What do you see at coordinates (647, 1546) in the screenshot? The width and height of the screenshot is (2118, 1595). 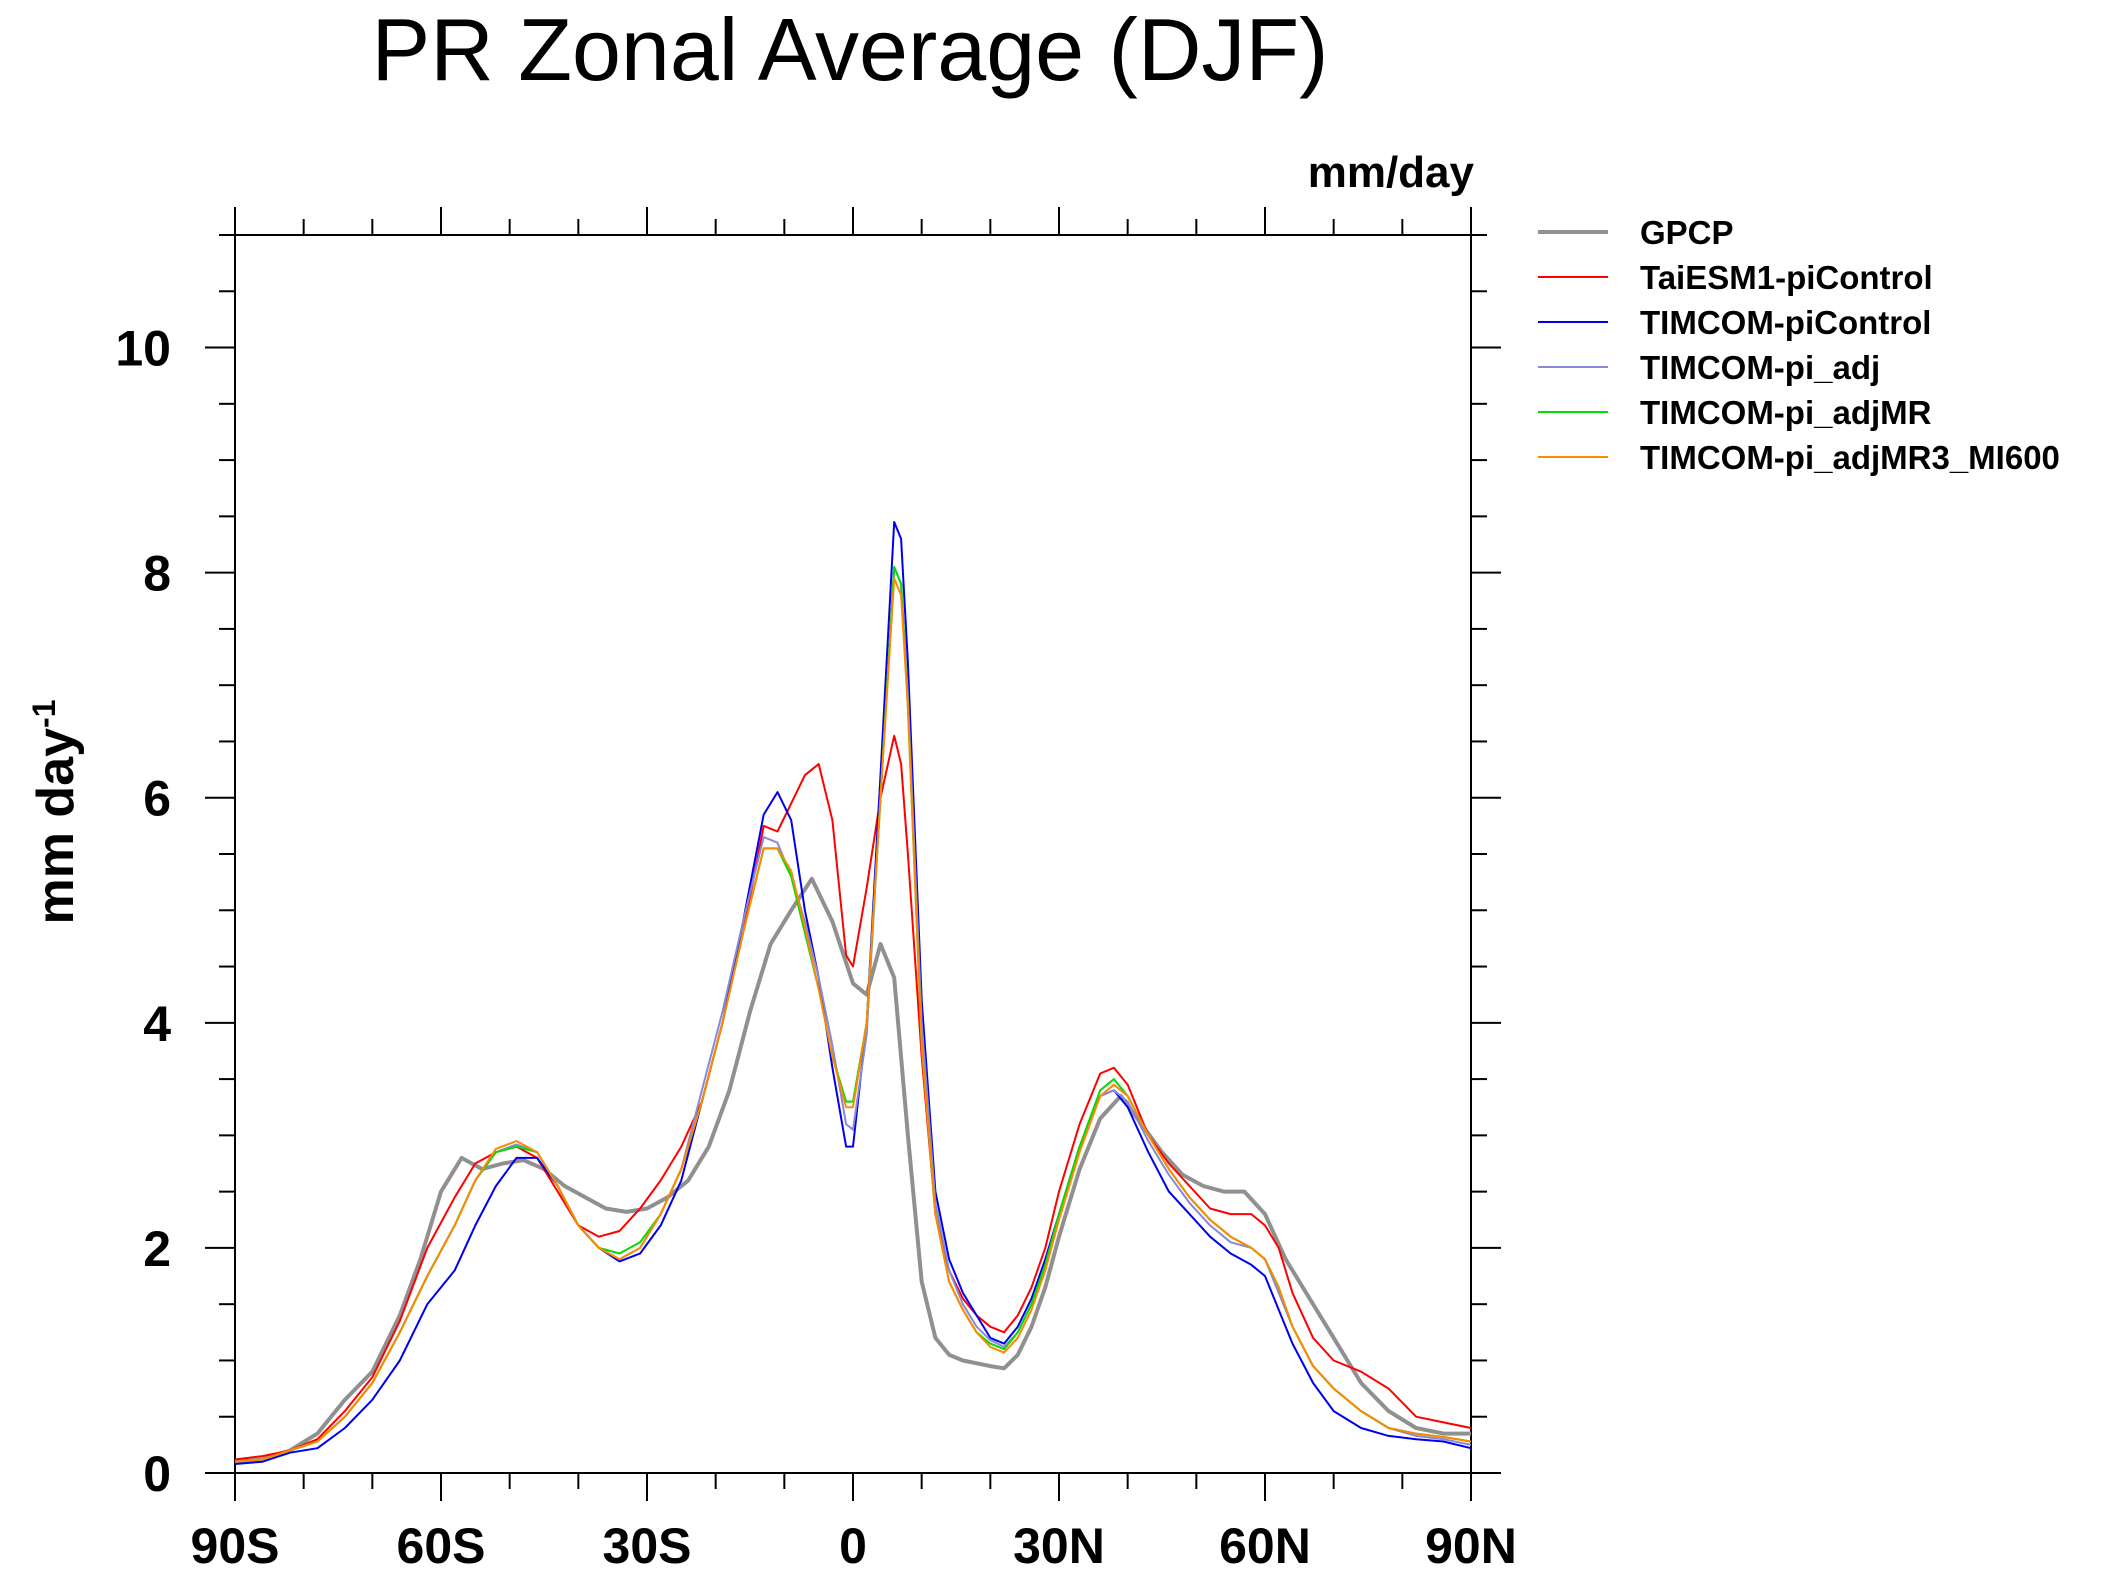 I see `x-tick-label: 30S` at bounding box center [647, 1546].